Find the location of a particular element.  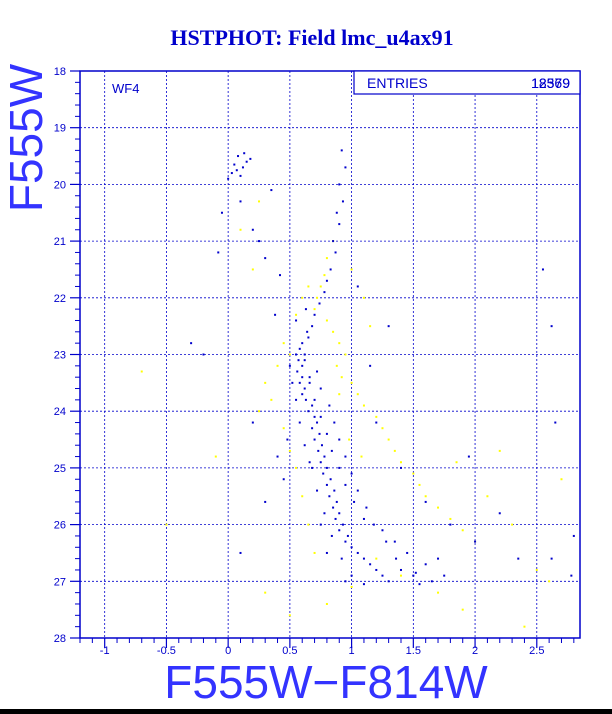

x-tick-label: 1.5 is located at coordinates (413, 651).